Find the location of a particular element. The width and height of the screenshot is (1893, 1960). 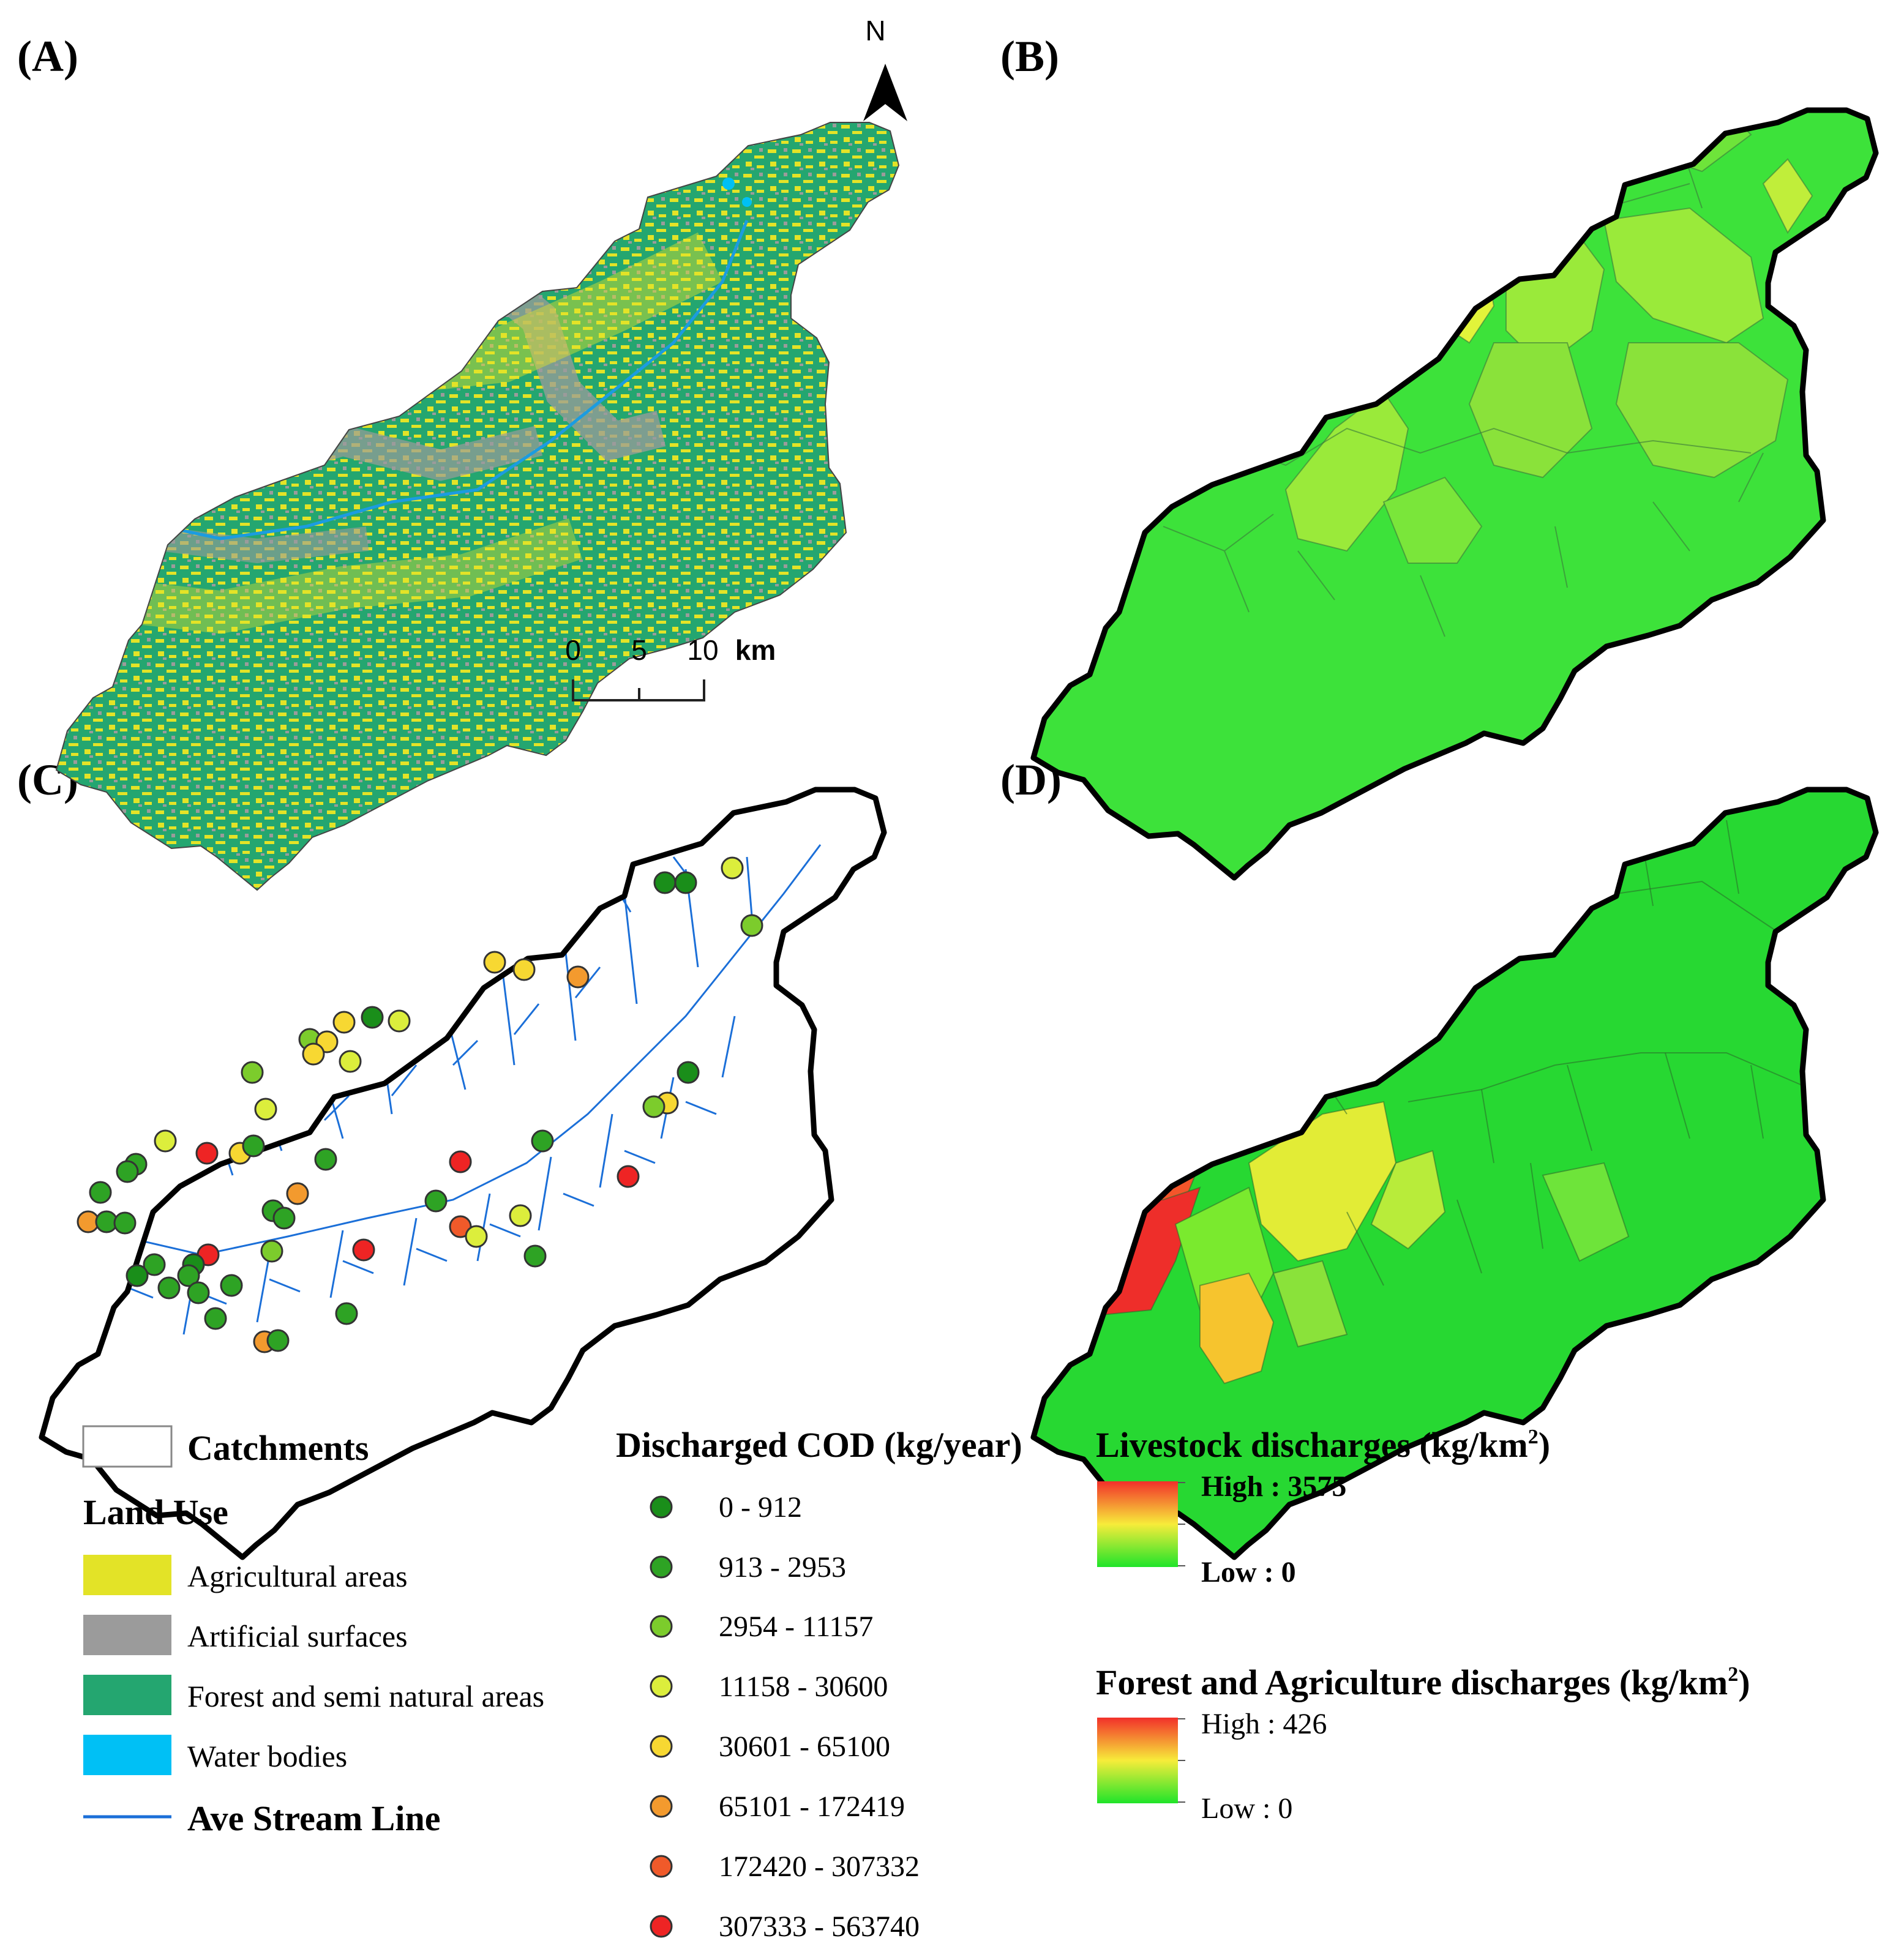

livestock-high: High : 3575 is located at coordinates (1273, 1486).